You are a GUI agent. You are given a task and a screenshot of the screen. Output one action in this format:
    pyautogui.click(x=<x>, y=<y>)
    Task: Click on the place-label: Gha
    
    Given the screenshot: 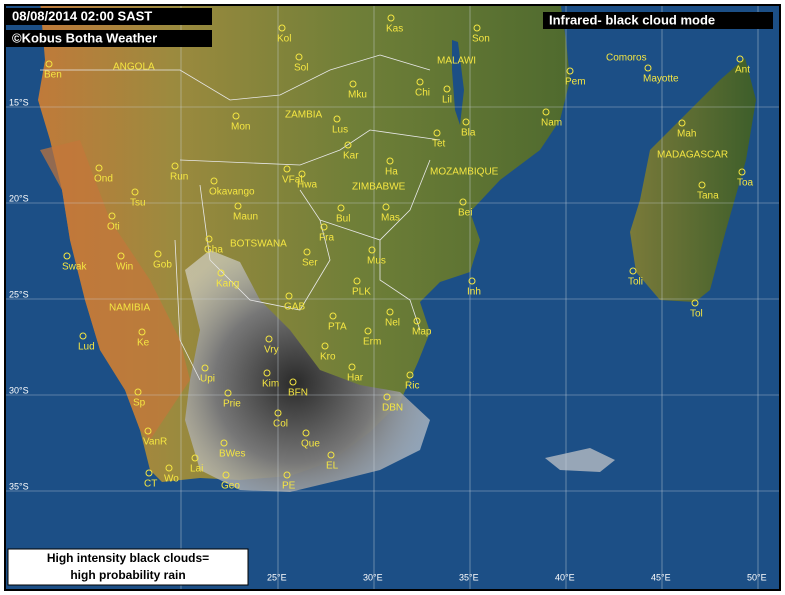 What is the action you would take?
    pyautogui.click(x=213, y=250)
    